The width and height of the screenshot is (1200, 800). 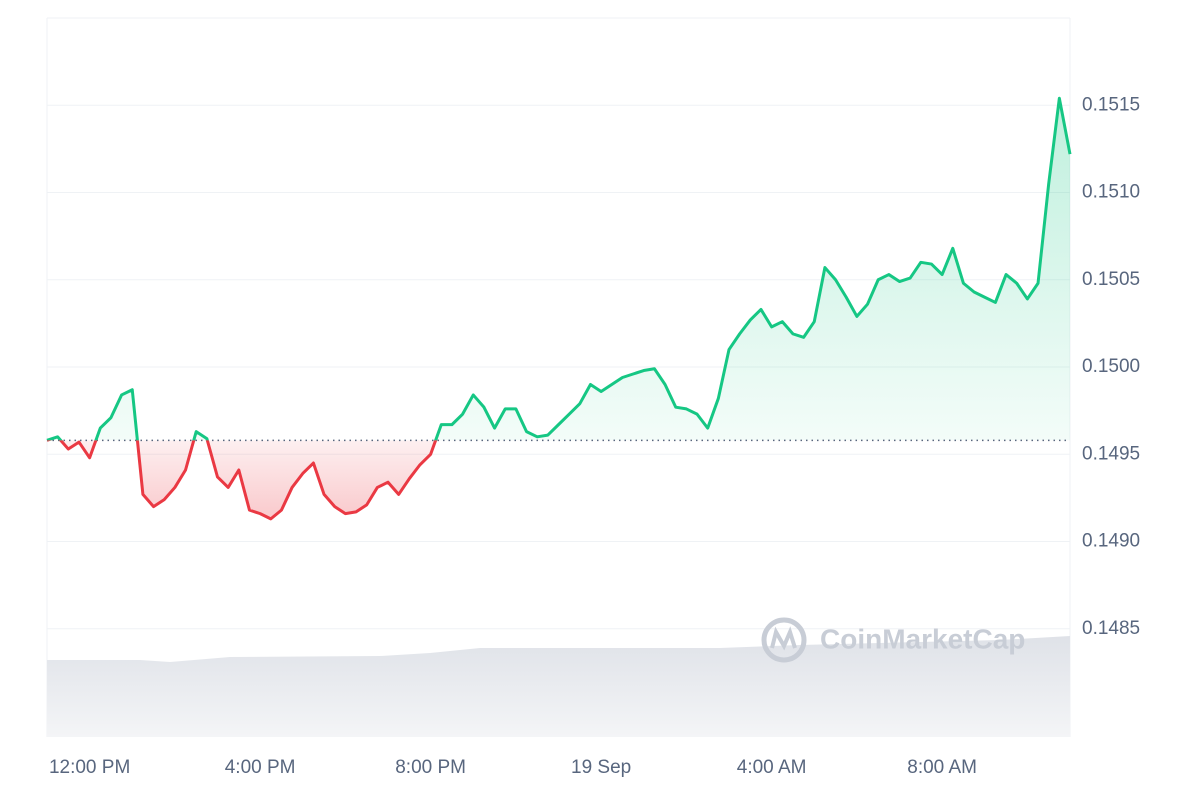 I want to click on x-tick-label: 12:00 PM, so click(x=89, y=767).